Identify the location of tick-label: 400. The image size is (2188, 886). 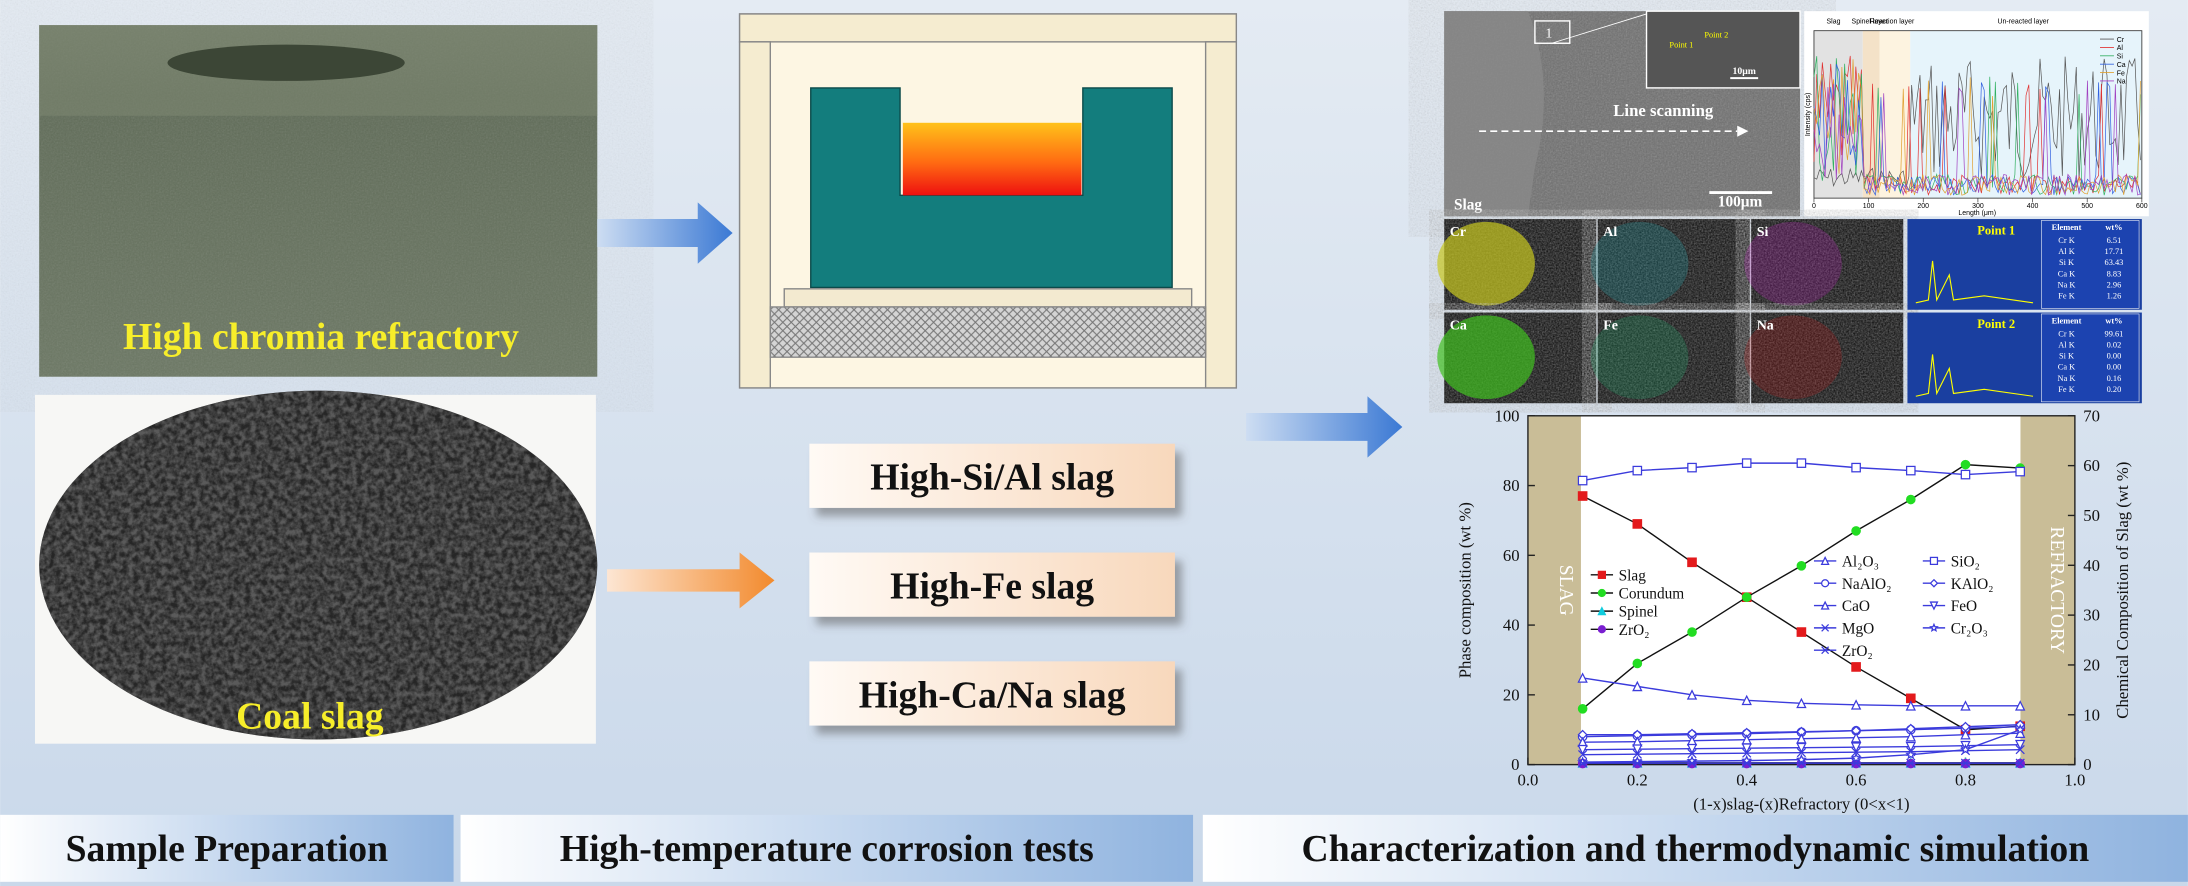
(2033, 206).